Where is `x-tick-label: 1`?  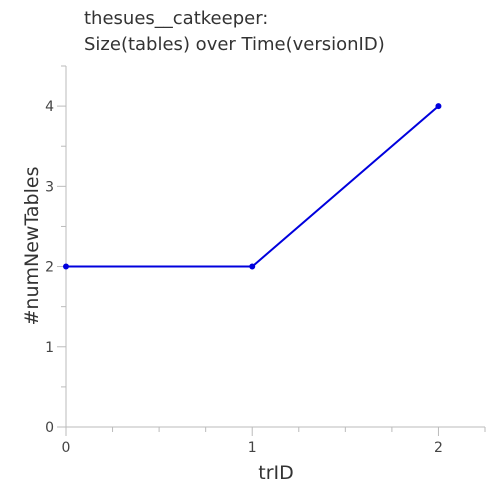
x-tick-label: 1 is located at coordinates (252, 448).